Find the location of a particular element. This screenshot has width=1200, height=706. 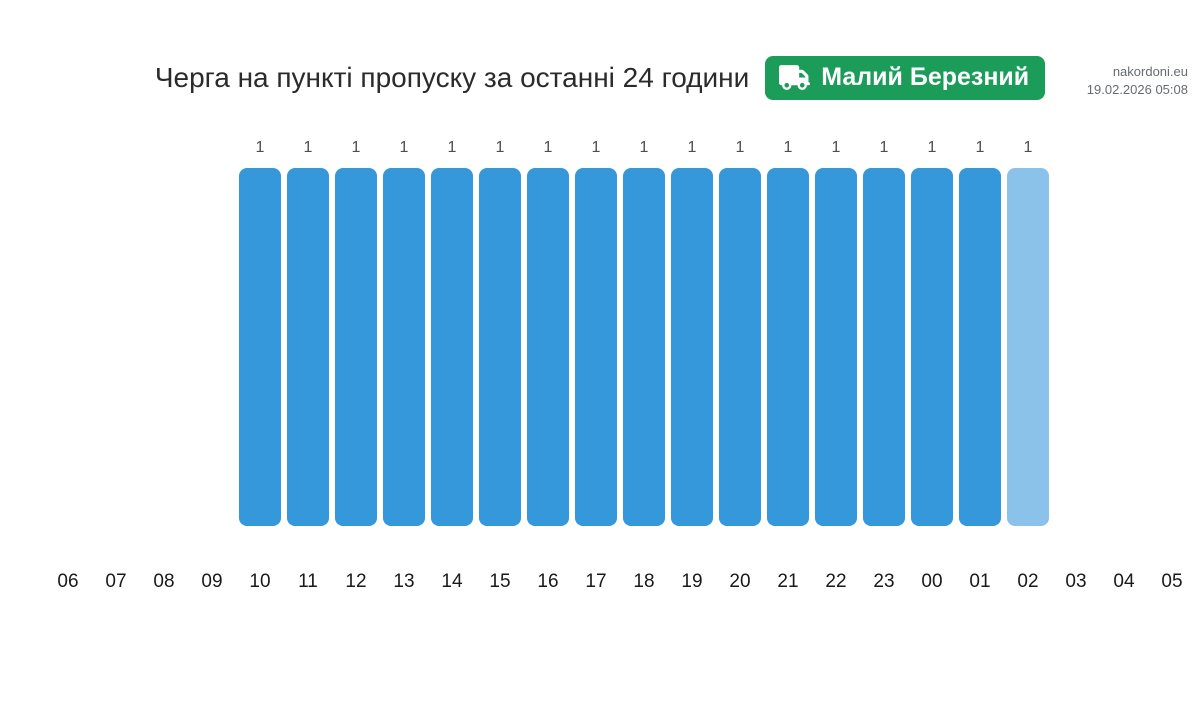

x-axis-label: 11 is located at coordinates (308, 581).